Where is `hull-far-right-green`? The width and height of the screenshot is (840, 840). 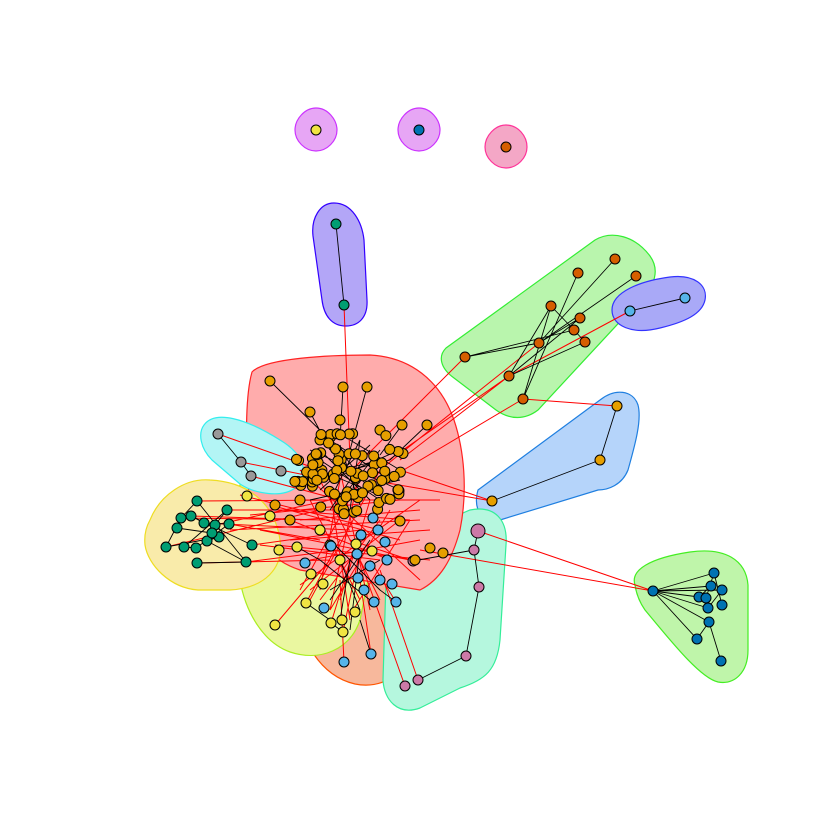 hull-far-right-green is located at coordinates (691, 616).